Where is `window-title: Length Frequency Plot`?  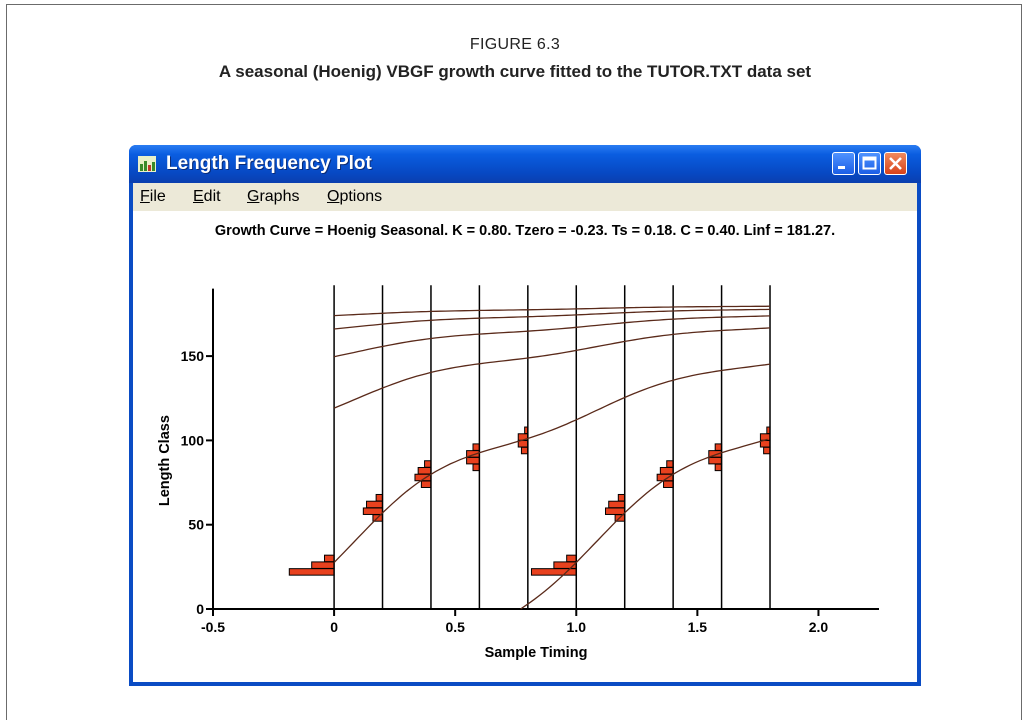 window-title: Length Frequency Plot is located at coordinates (269, 163).